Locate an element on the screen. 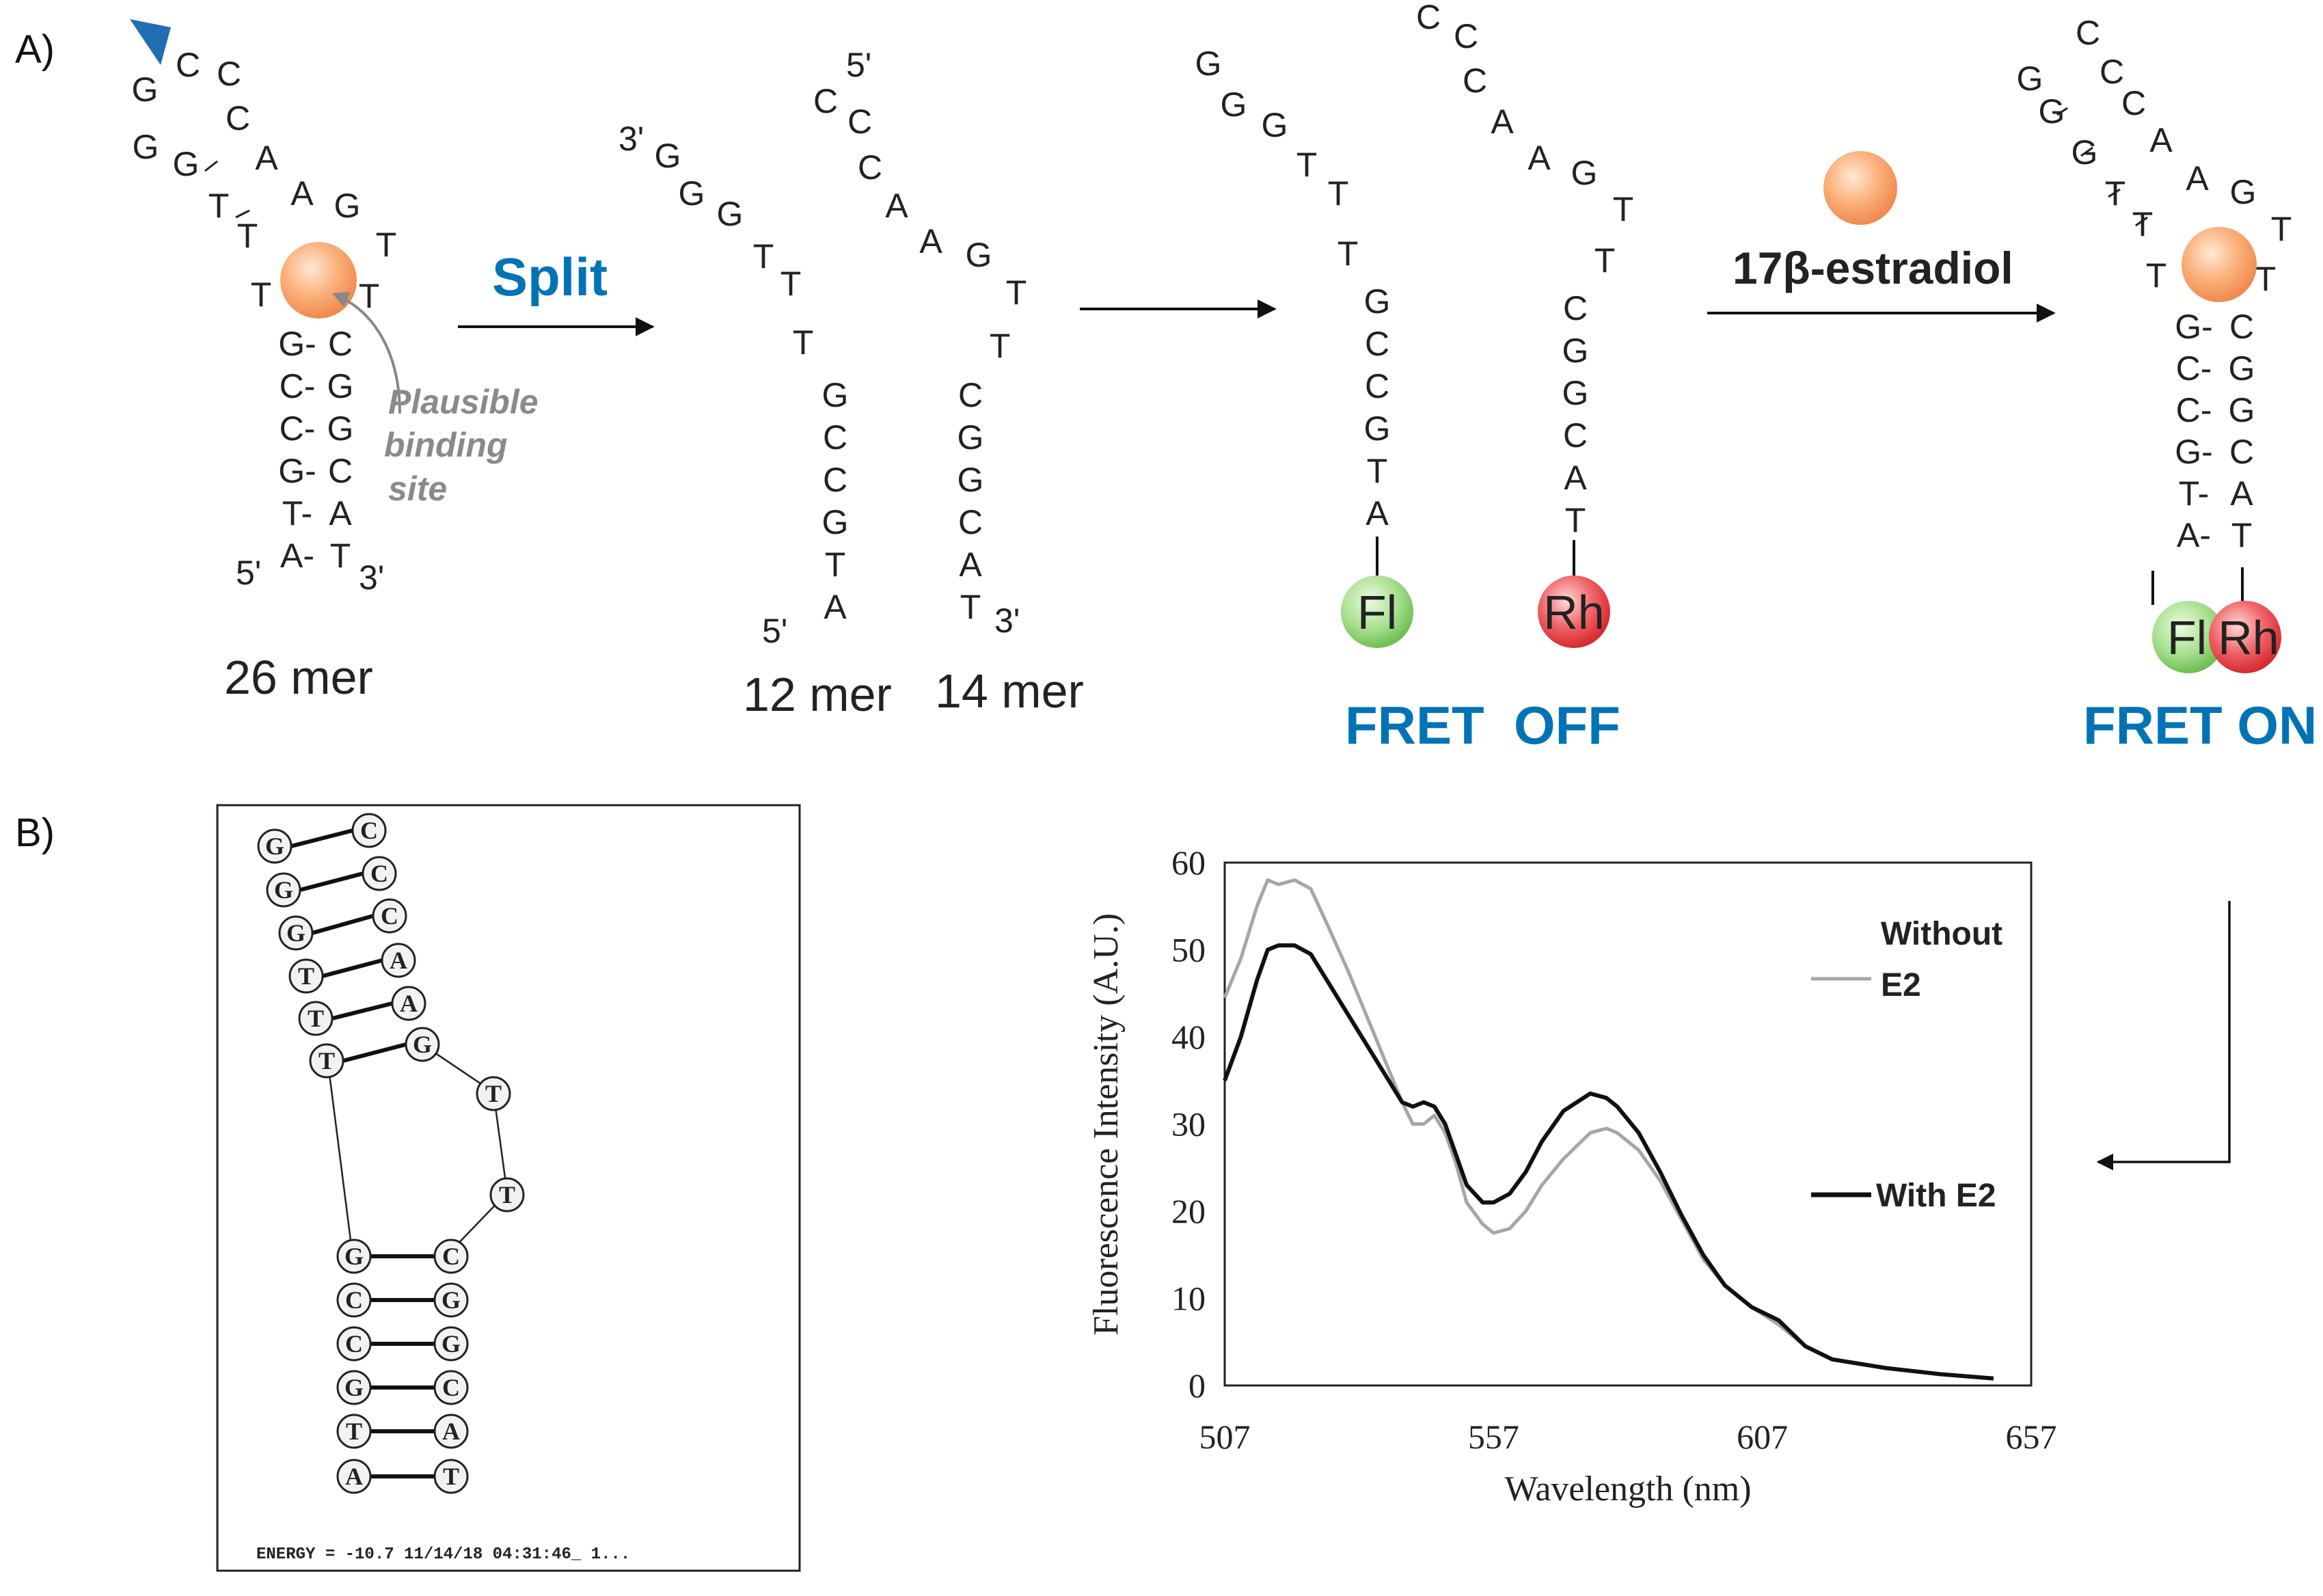 Image resolution: width=2323 pixels, height=1596 pixels. structure-left-base: C is located at coordinates (354, 1300).